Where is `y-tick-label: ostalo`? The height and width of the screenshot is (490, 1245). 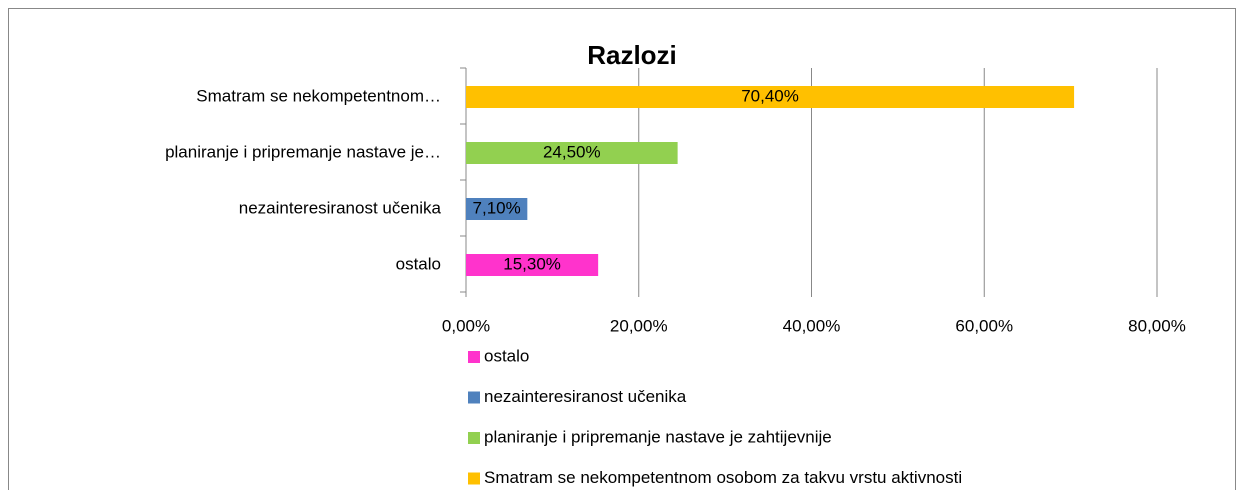
y-tick-label: ostalo is located at coordinates (418, 263).